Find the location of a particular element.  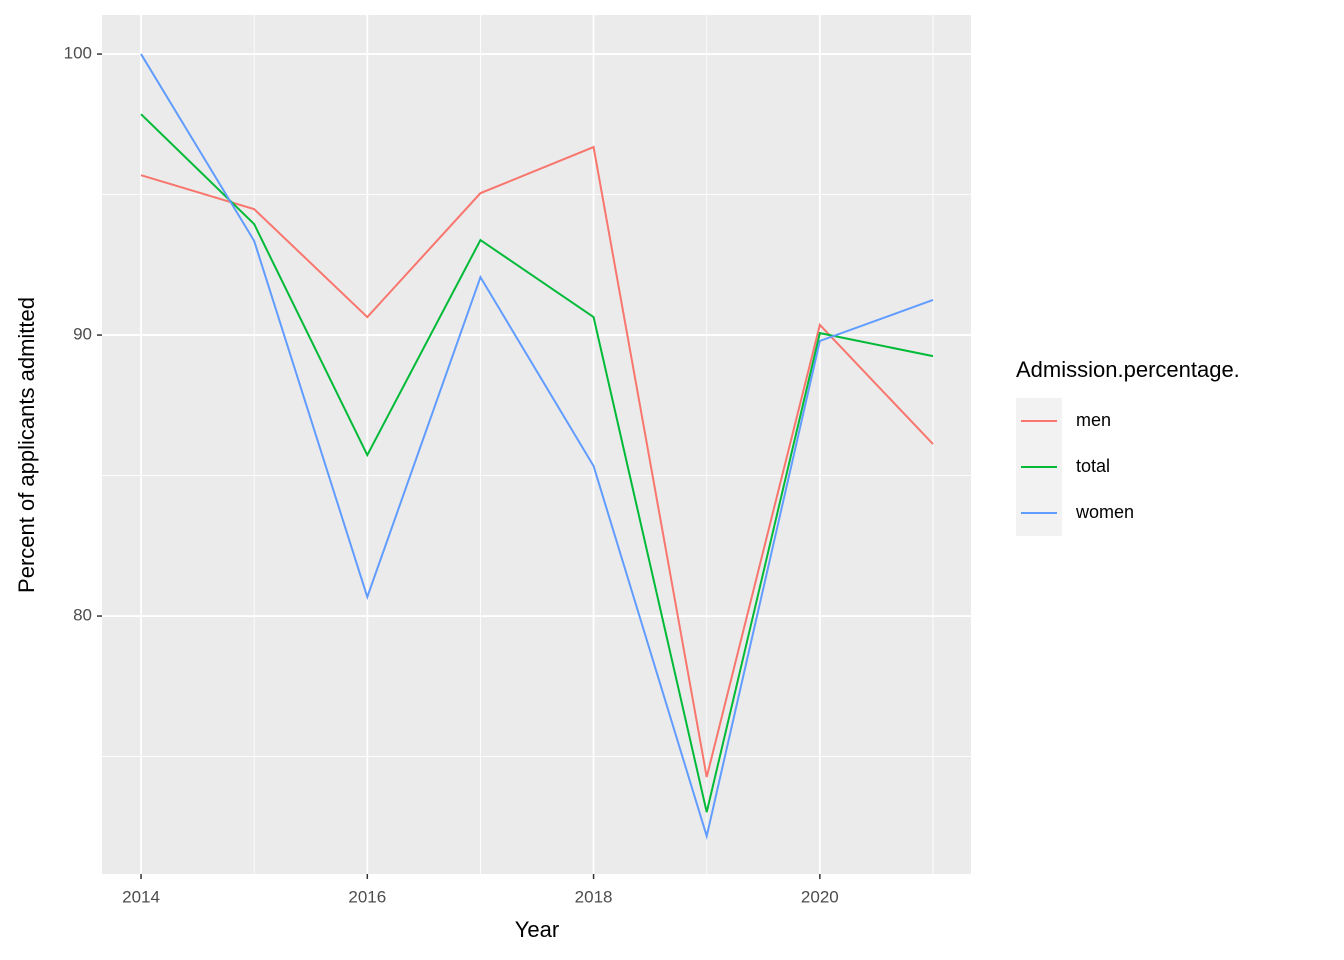

x-axis-title: Year is located at coordinates (537, 929).